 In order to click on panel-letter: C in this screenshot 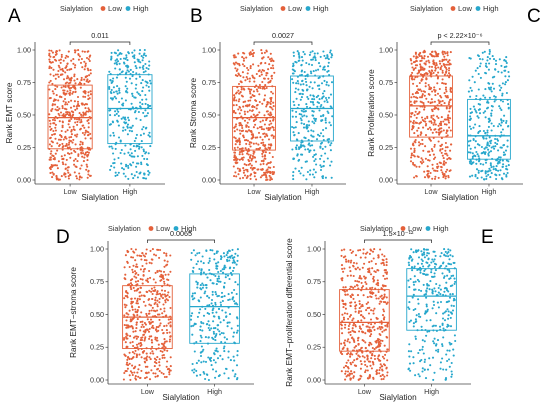, I will do `click(534, 16)`.